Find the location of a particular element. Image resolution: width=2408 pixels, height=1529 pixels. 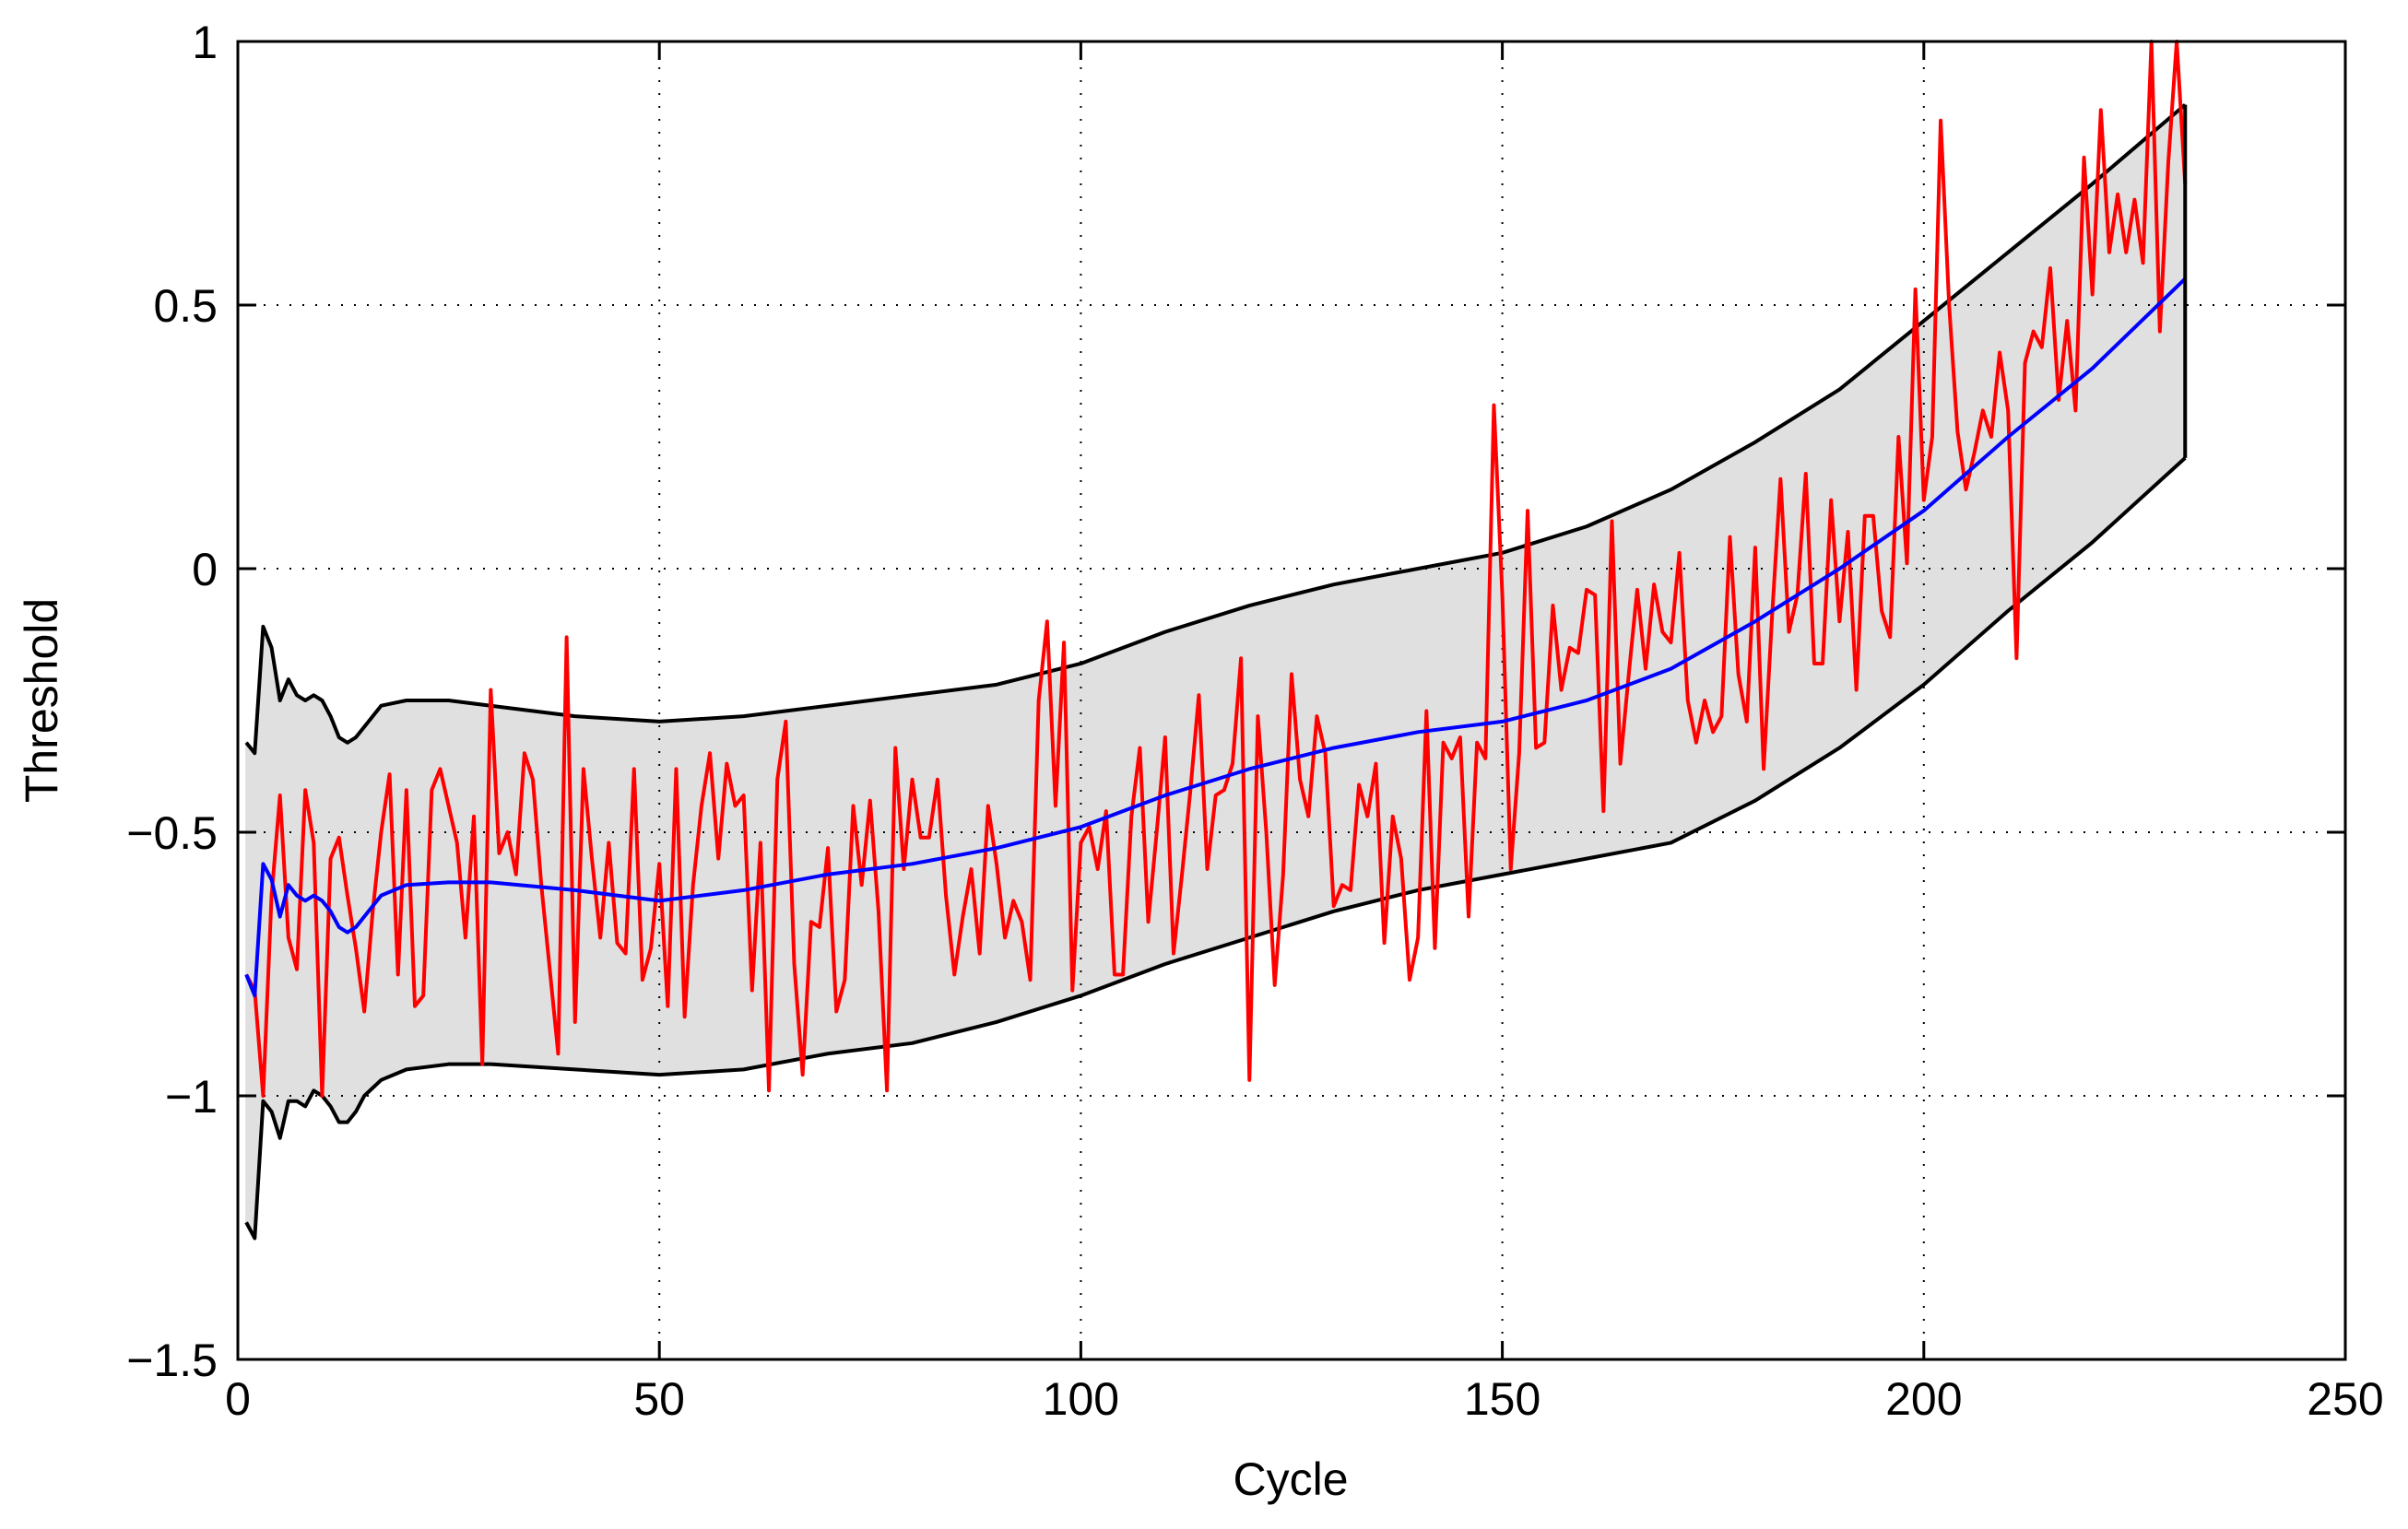

y-axis-label: Threshold is located at coordinates (42, 700).